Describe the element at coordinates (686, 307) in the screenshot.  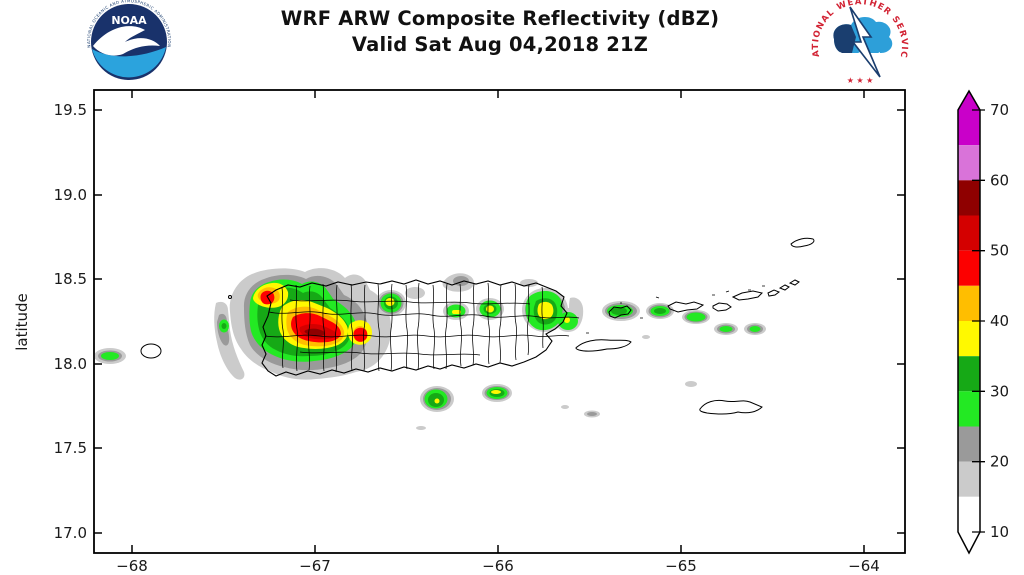
I see `st-thomas-outline` at that location.